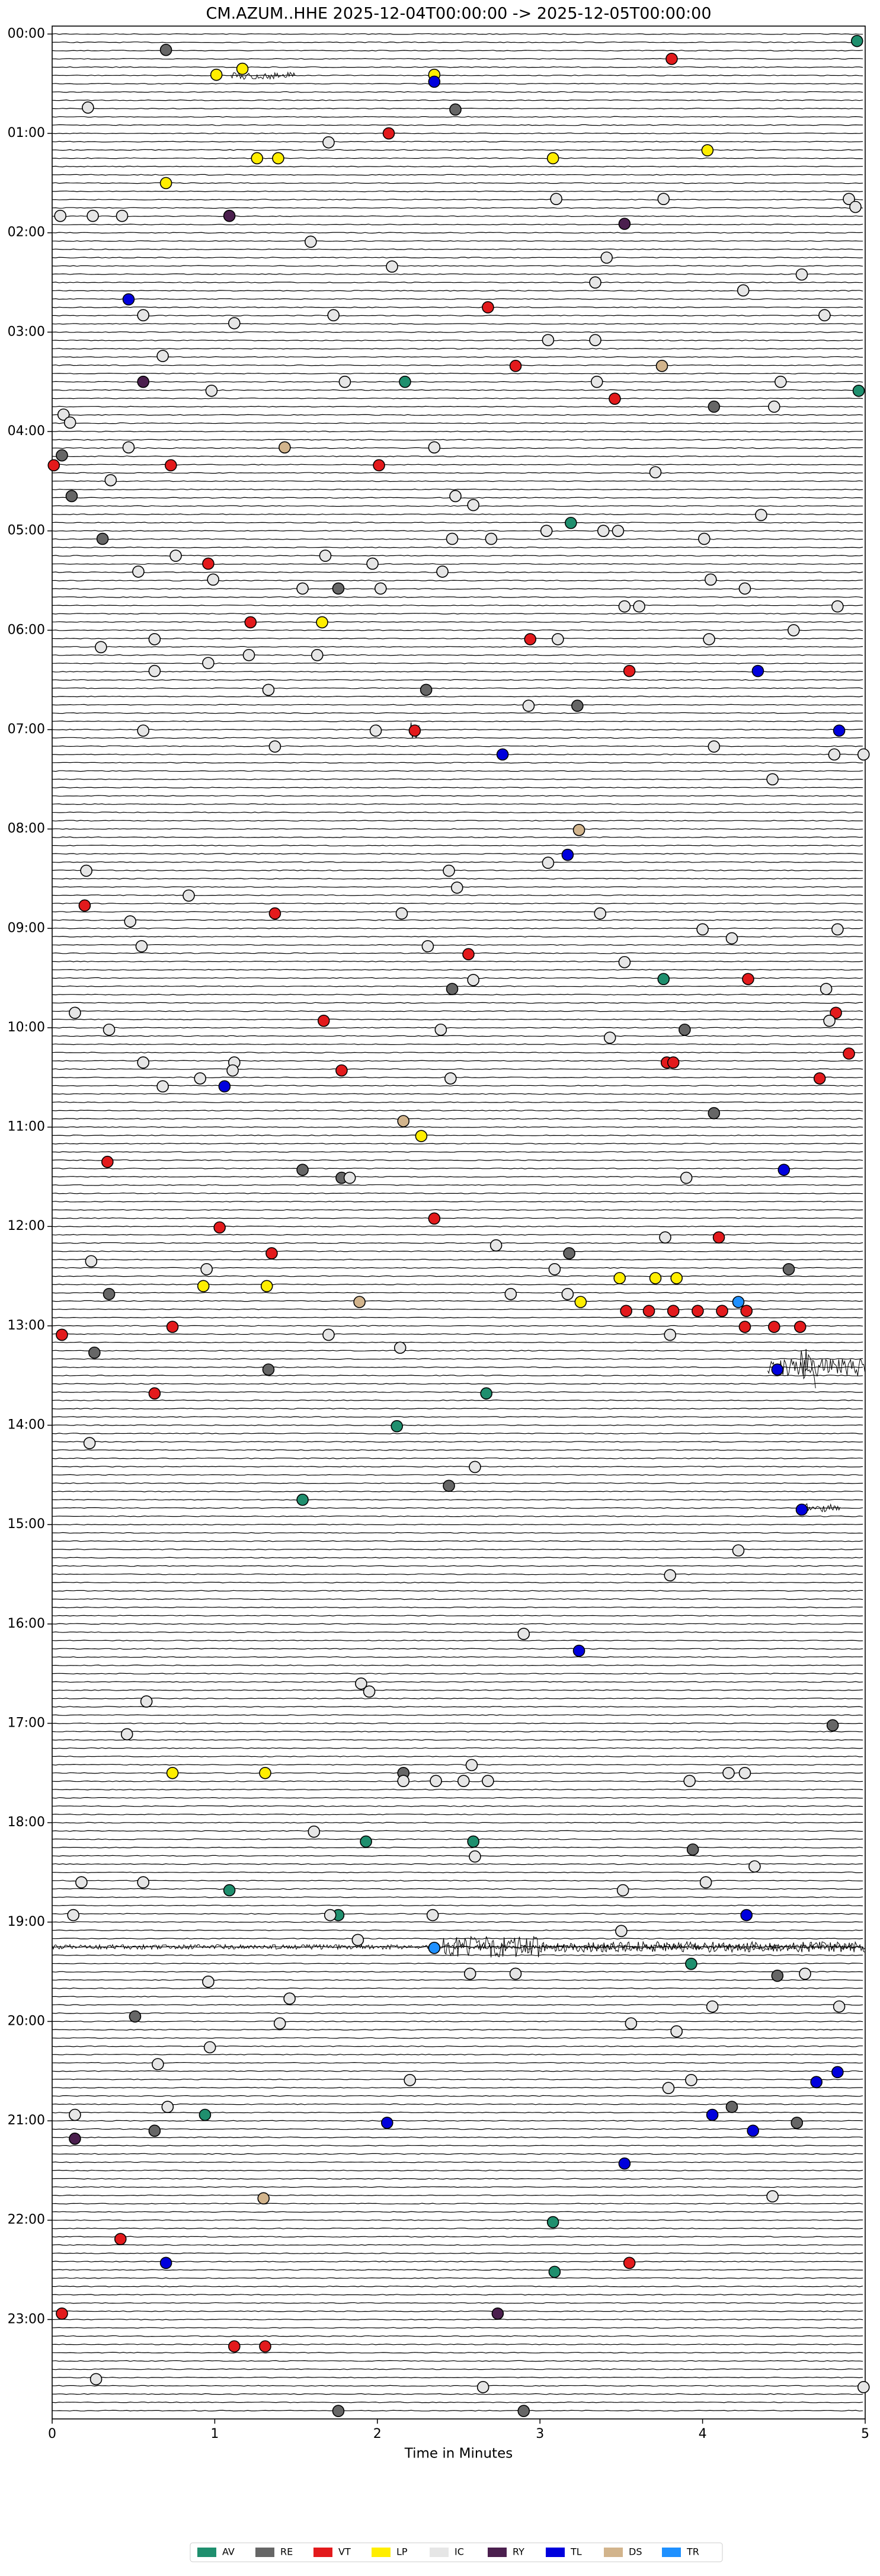  What do you see at coordinates (26, 1127) in the screenshot?
I see `y-tick-label: 11:00` at bounding box center [26, 1127].